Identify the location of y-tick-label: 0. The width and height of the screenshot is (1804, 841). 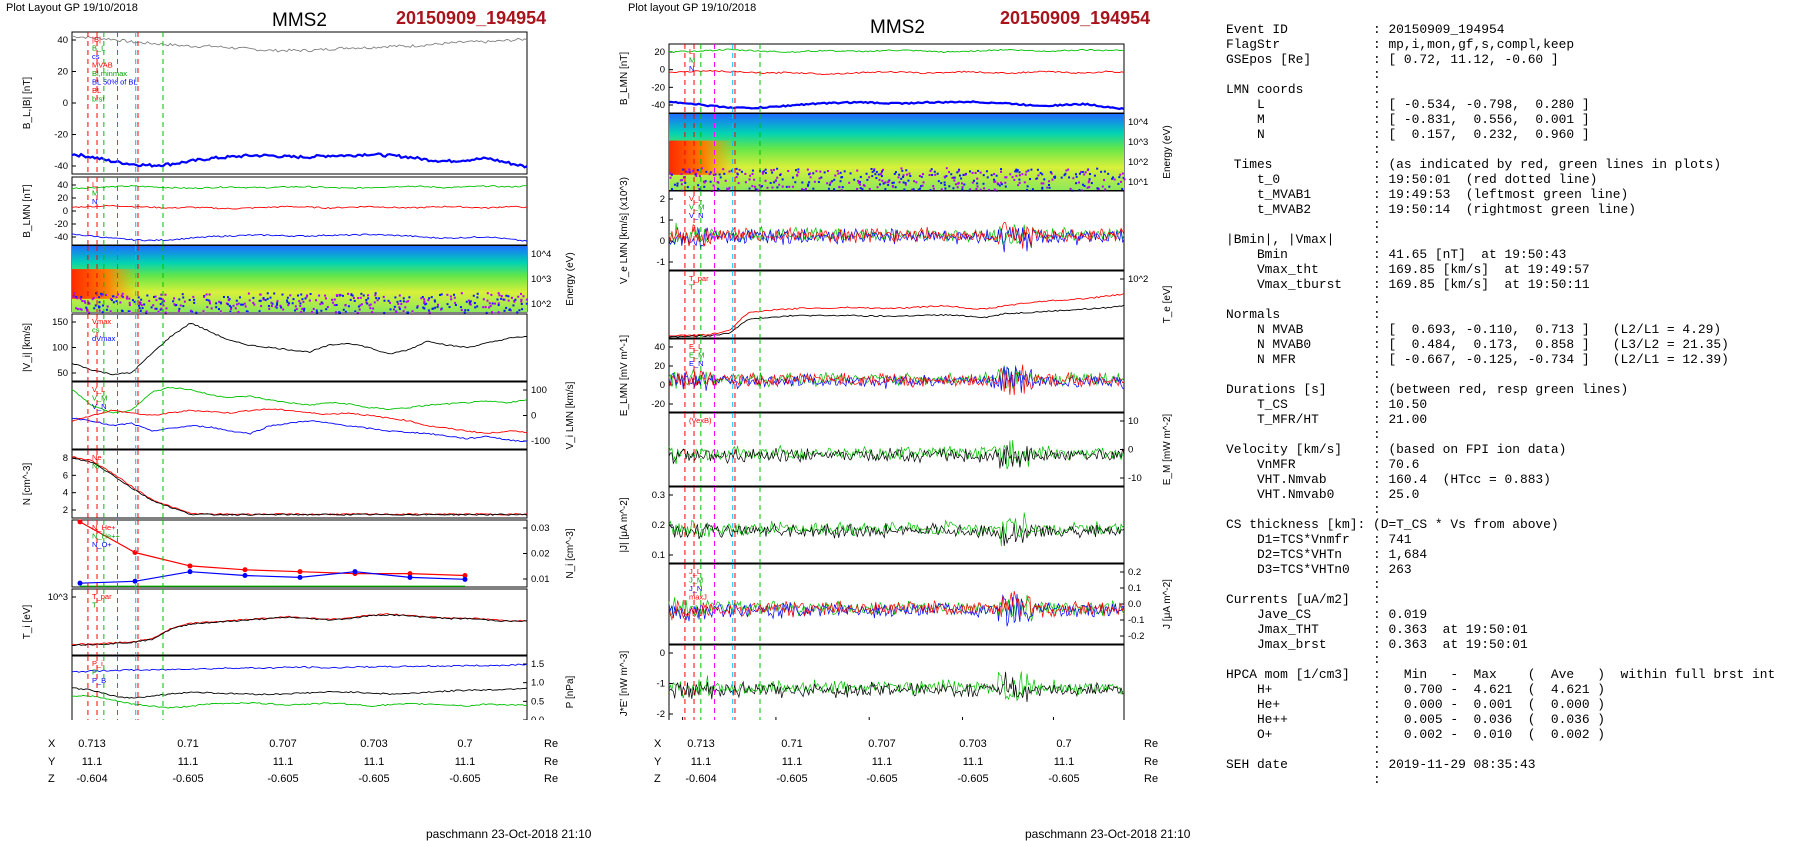
(533, 416).